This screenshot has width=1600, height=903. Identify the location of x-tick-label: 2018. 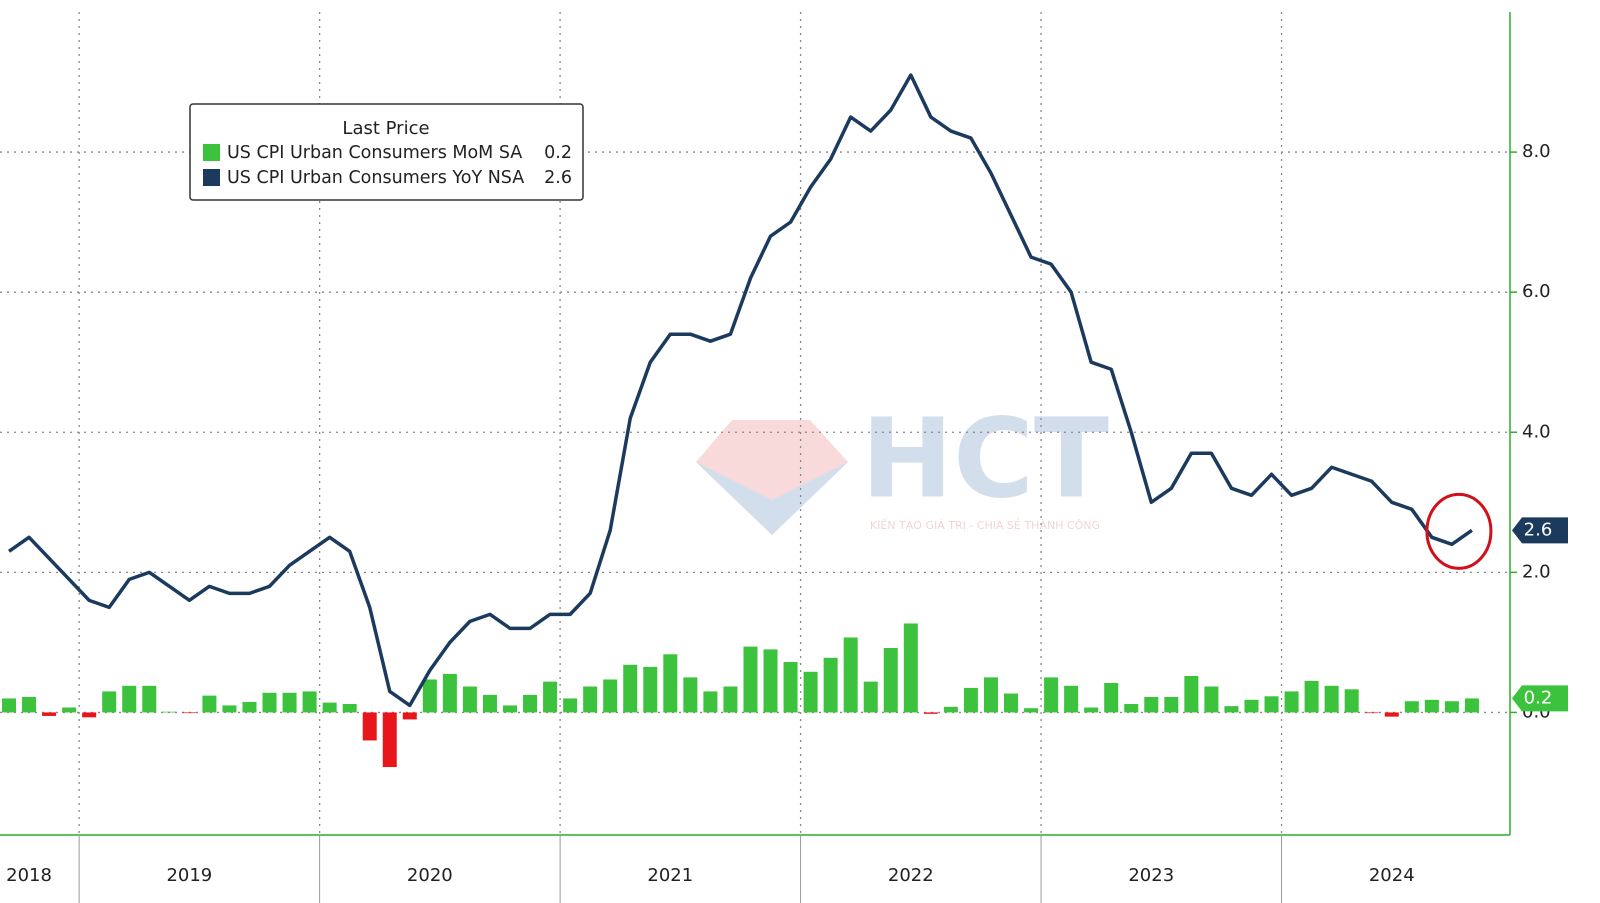
(29, 875).